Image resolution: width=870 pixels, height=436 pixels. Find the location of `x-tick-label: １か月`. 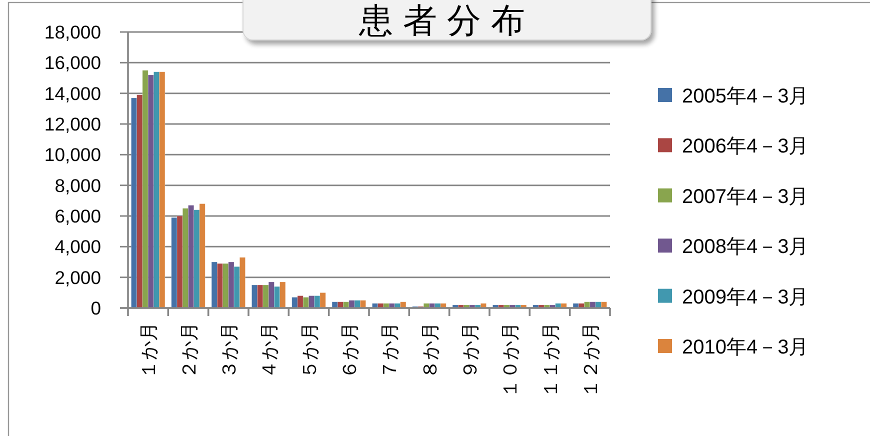

x-tick-label: １か月 is located at coordinates (149, 350).